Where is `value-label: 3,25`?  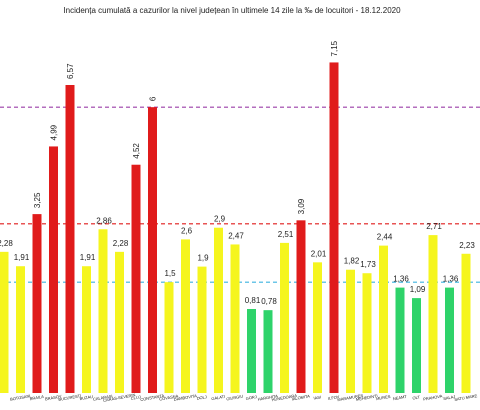
value-label: 3,25 is located at coordinates (37, 200).